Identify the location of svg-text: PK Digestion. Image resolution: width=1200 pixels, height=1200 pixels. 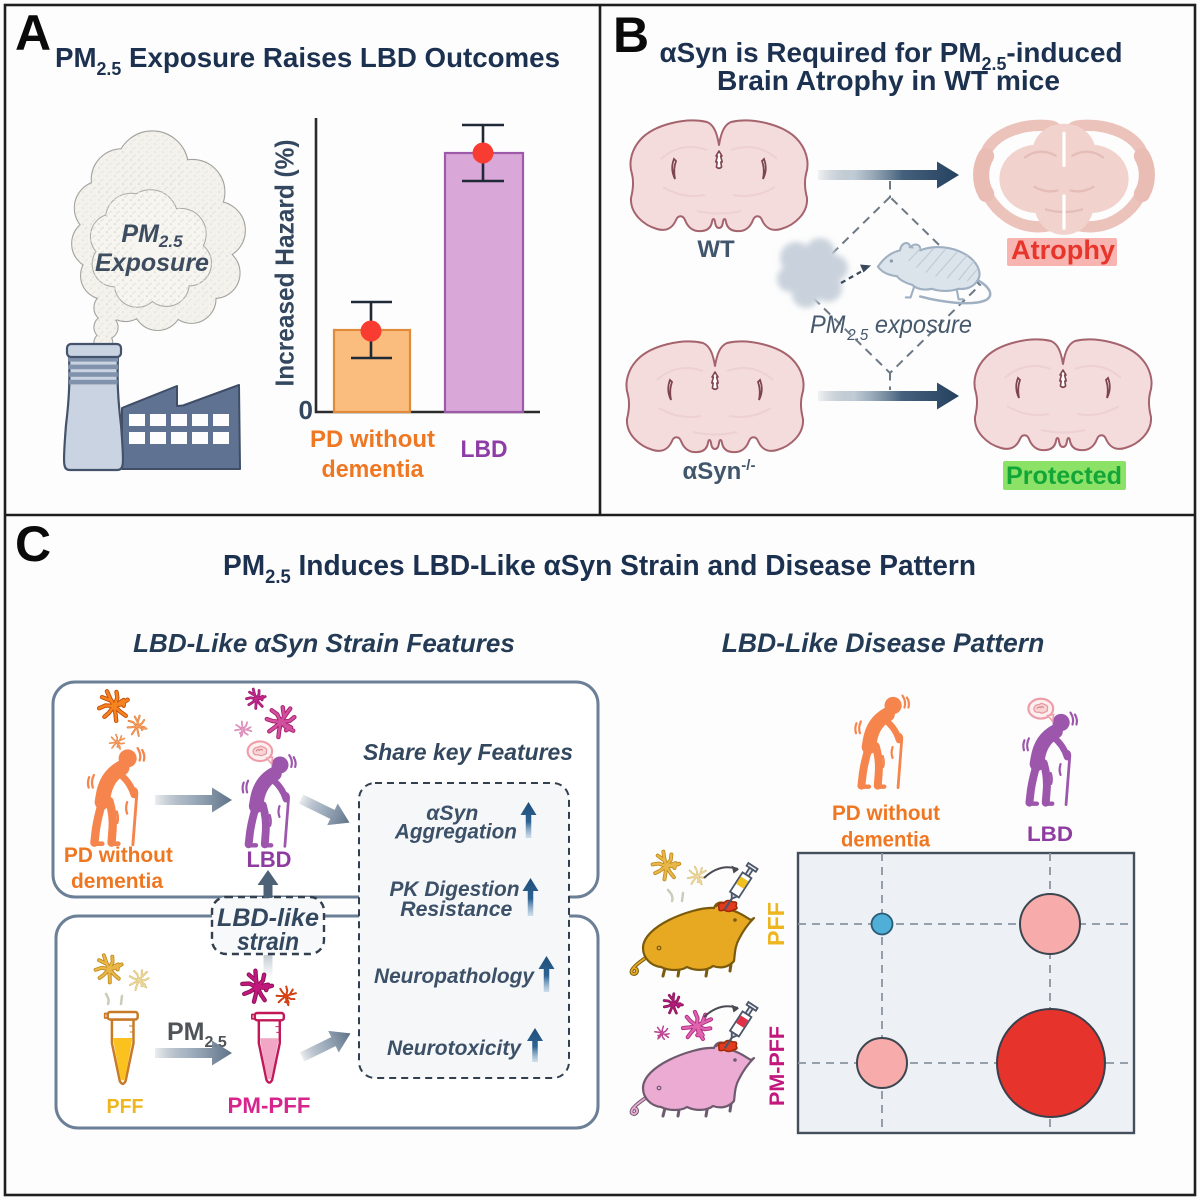
(455, 889).